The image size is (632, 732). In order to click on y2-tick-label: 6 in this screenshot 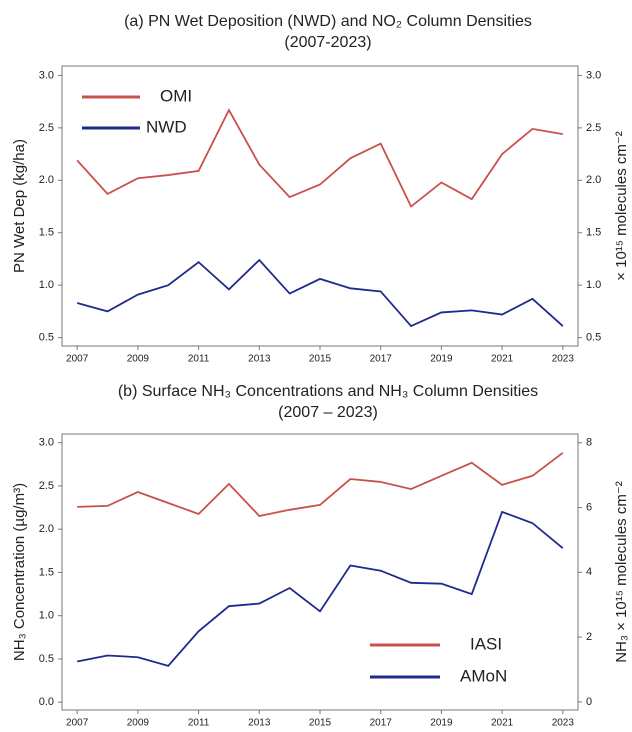, I will do `click(589, 507)`.